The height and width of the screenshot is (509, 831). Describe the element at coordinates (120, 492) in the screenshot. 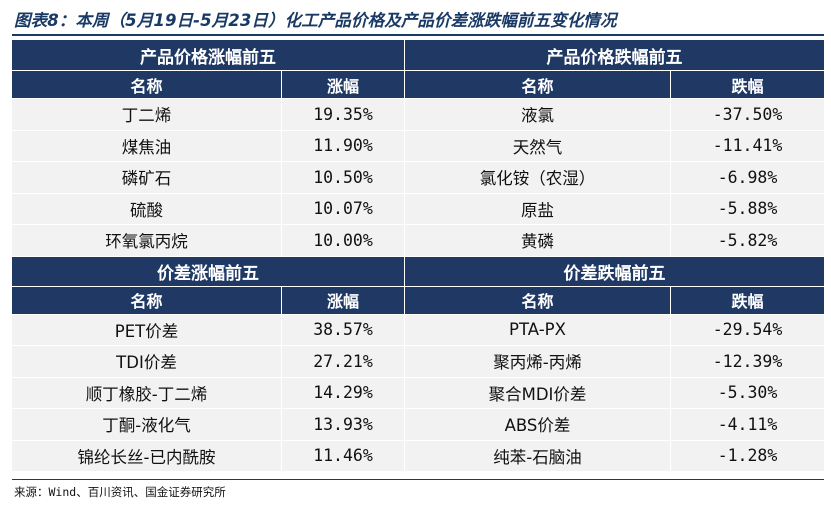

I see `source-note: 来源：Wind、百川资讯、国金证券研究所` at that location.